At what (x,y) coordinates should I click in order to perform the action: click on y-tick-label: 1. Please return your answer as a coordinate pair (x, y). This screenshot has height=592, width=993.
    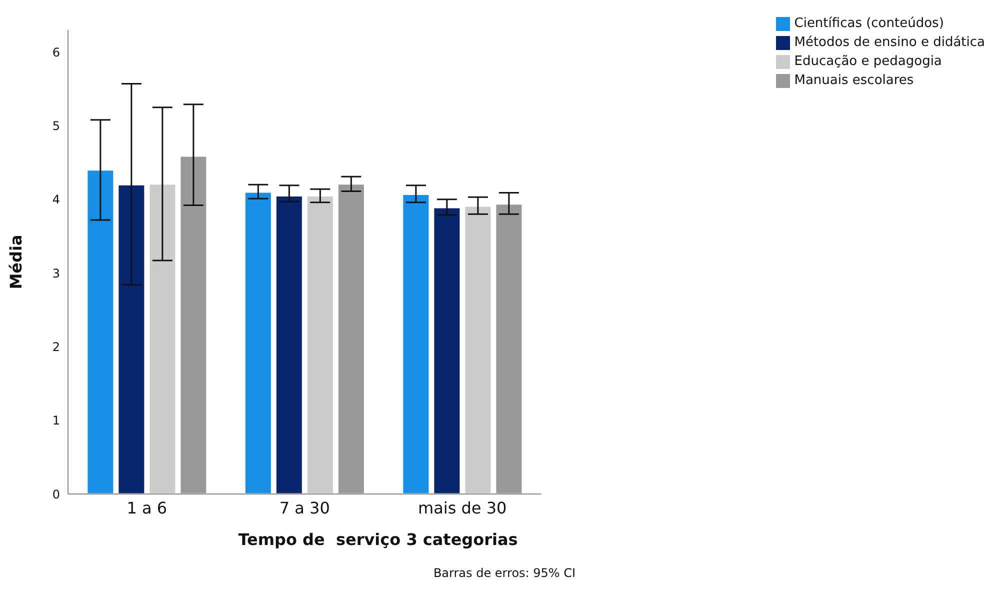
    Looking at the image, I should click on (56, 421).